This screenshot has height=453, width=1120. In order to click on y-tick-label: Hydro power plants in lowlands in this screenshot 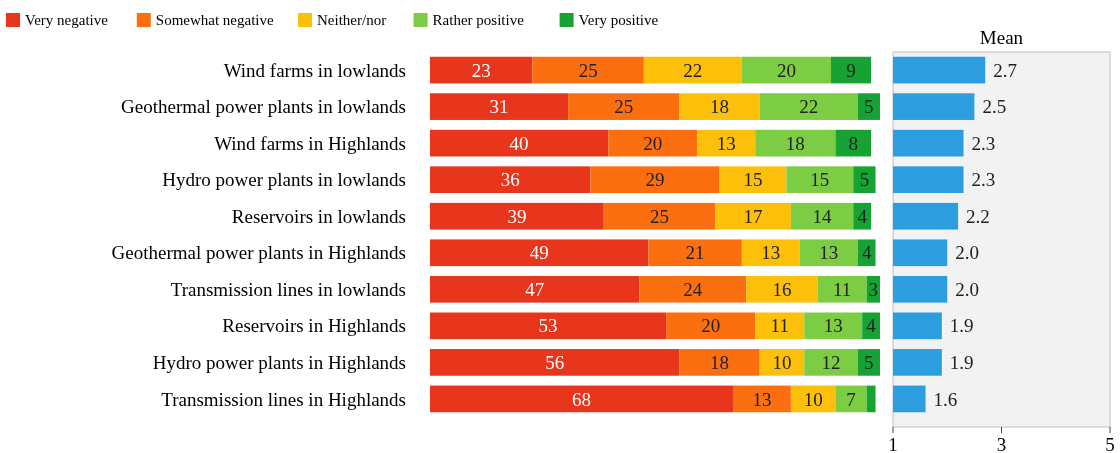, I will do `click(284, 180)`.